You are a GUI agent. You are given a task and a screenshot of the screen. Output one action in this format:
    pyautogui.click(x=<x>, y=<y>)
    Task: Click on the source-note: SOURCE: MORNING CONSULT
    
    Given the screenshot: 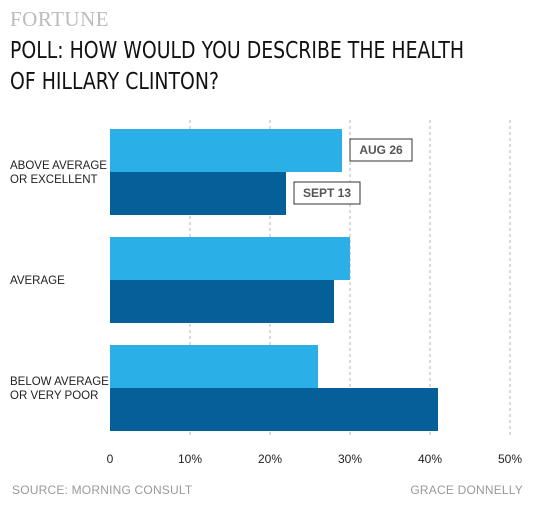 What is the action you would take?
    pyautogui.click(x=102, y=490)
    